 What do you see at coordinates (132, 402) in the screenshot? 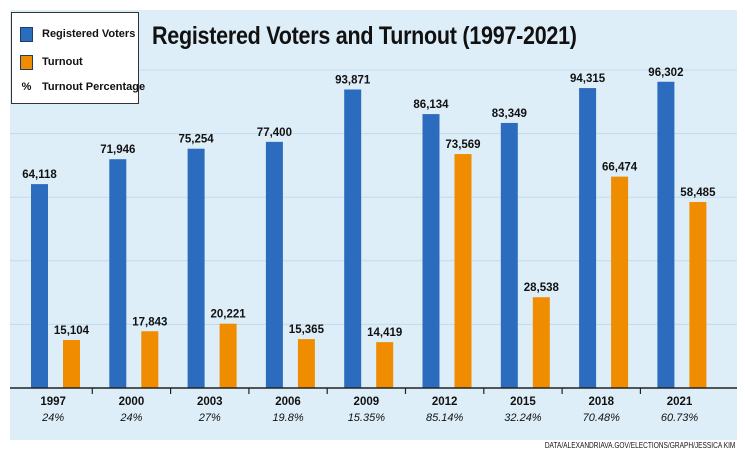
I see `x-tick-label-2000: 2000` at bounding box center [132, 402].